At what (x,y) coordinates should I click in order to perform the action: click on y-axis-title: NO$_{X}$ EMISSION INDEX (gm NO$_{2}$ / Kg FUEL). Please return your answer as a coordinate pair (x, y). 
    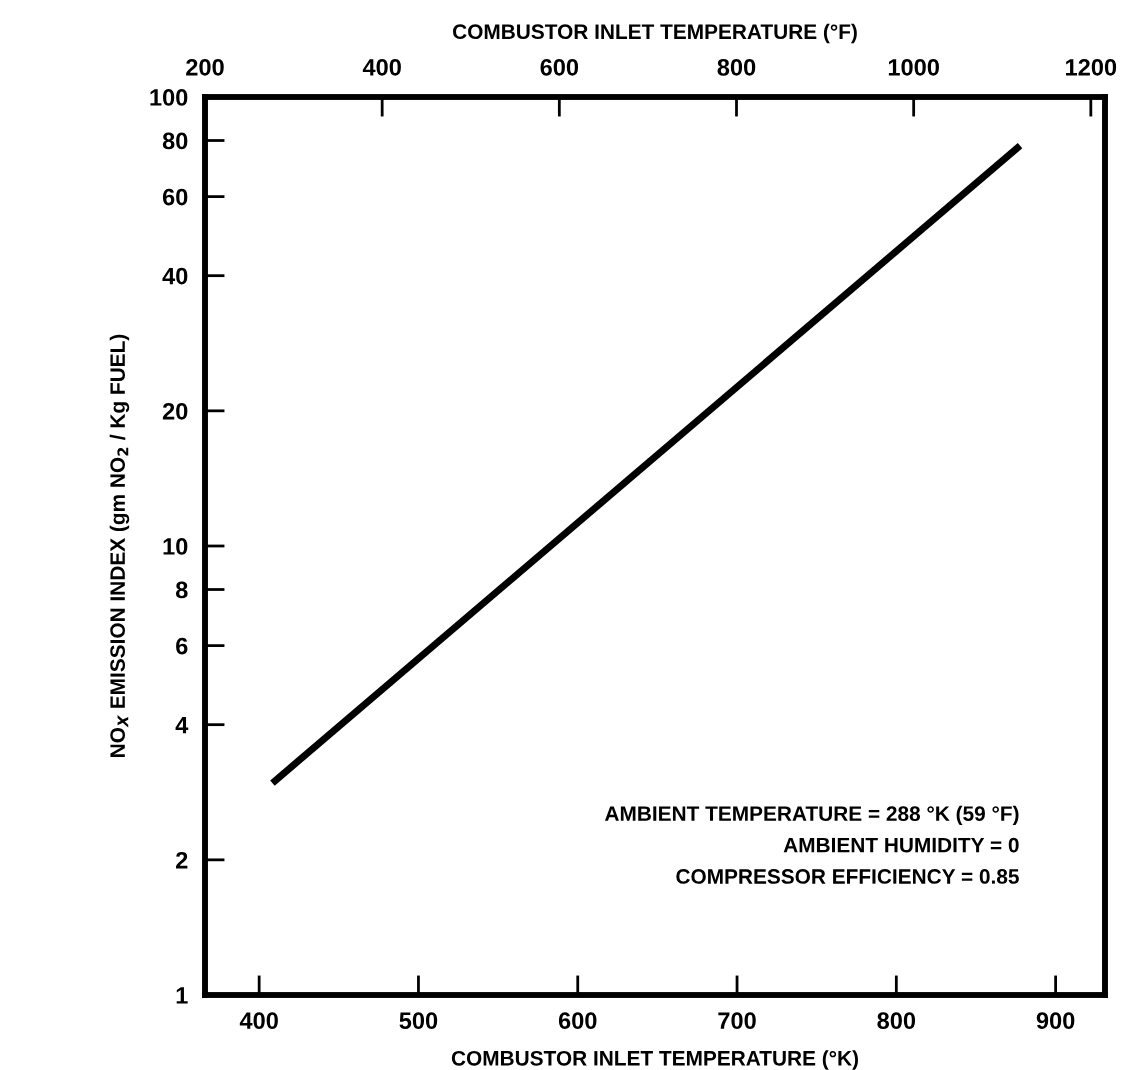
    Looking at the image, I should click on (119, 545).